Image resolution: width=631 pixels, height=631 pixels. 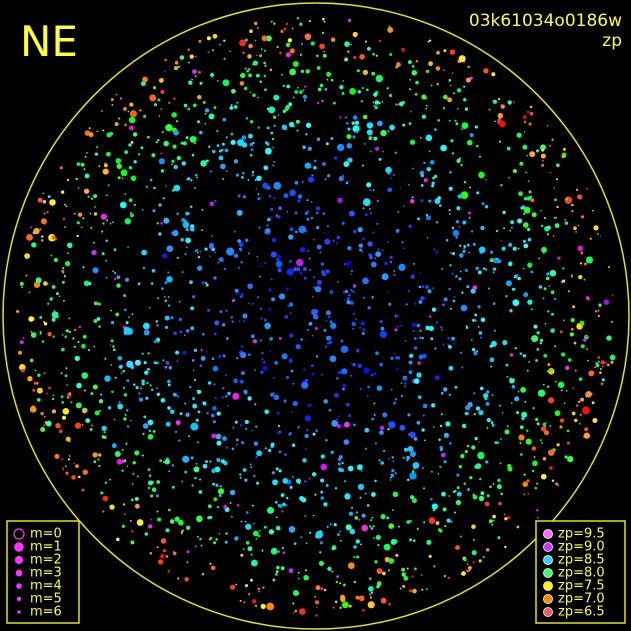 I want to click on zp-label: zp=9.5, so click(x=581, y=534).